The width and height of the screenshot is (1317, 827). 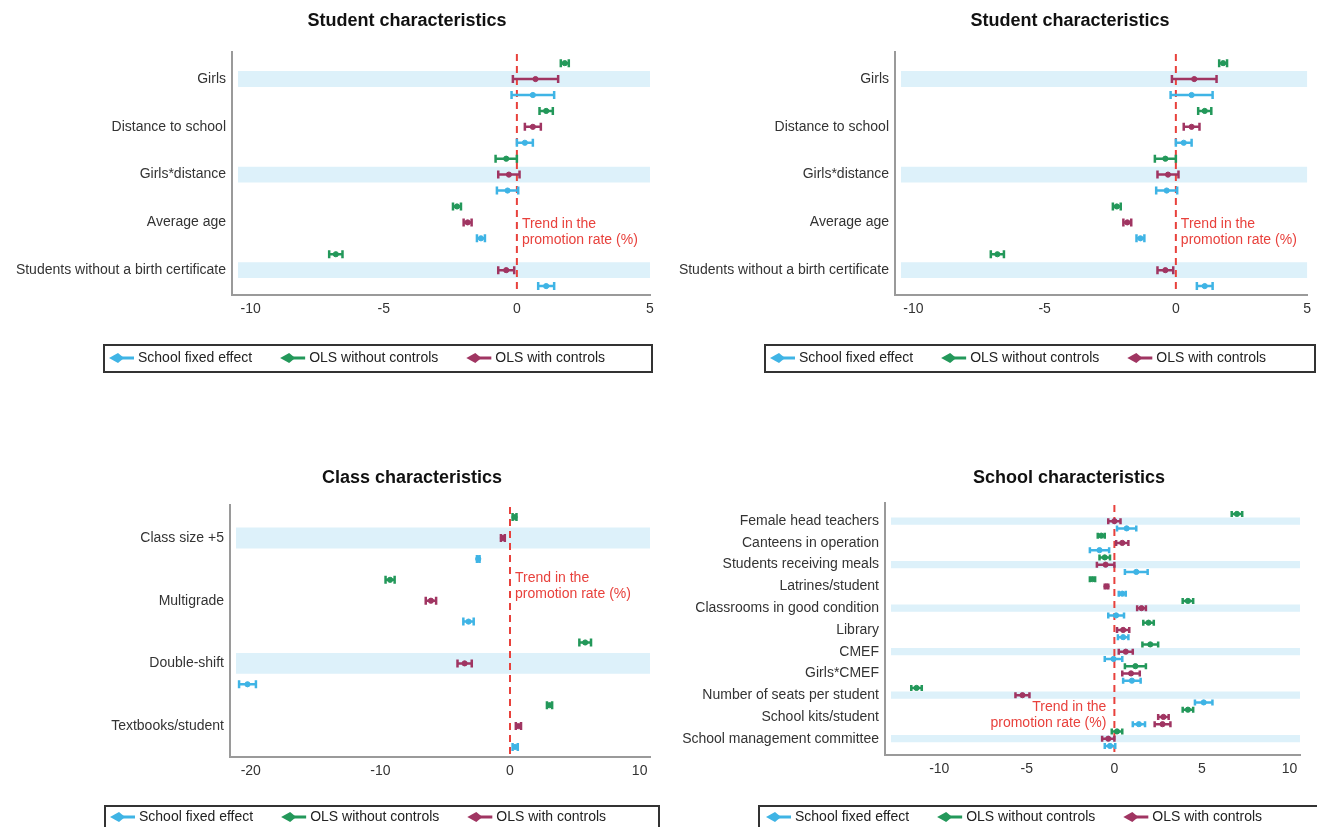 What do you see at coordinates (191, 599) in the screenshot?
I see `y-tick-label: Multigrade` at bounding box center [191, 599].